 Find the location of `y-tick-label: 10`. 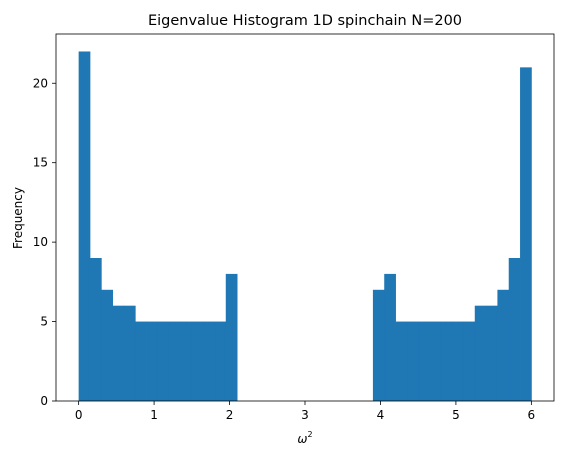

y-tick-label: 10 is located at coordinates (40, 242).